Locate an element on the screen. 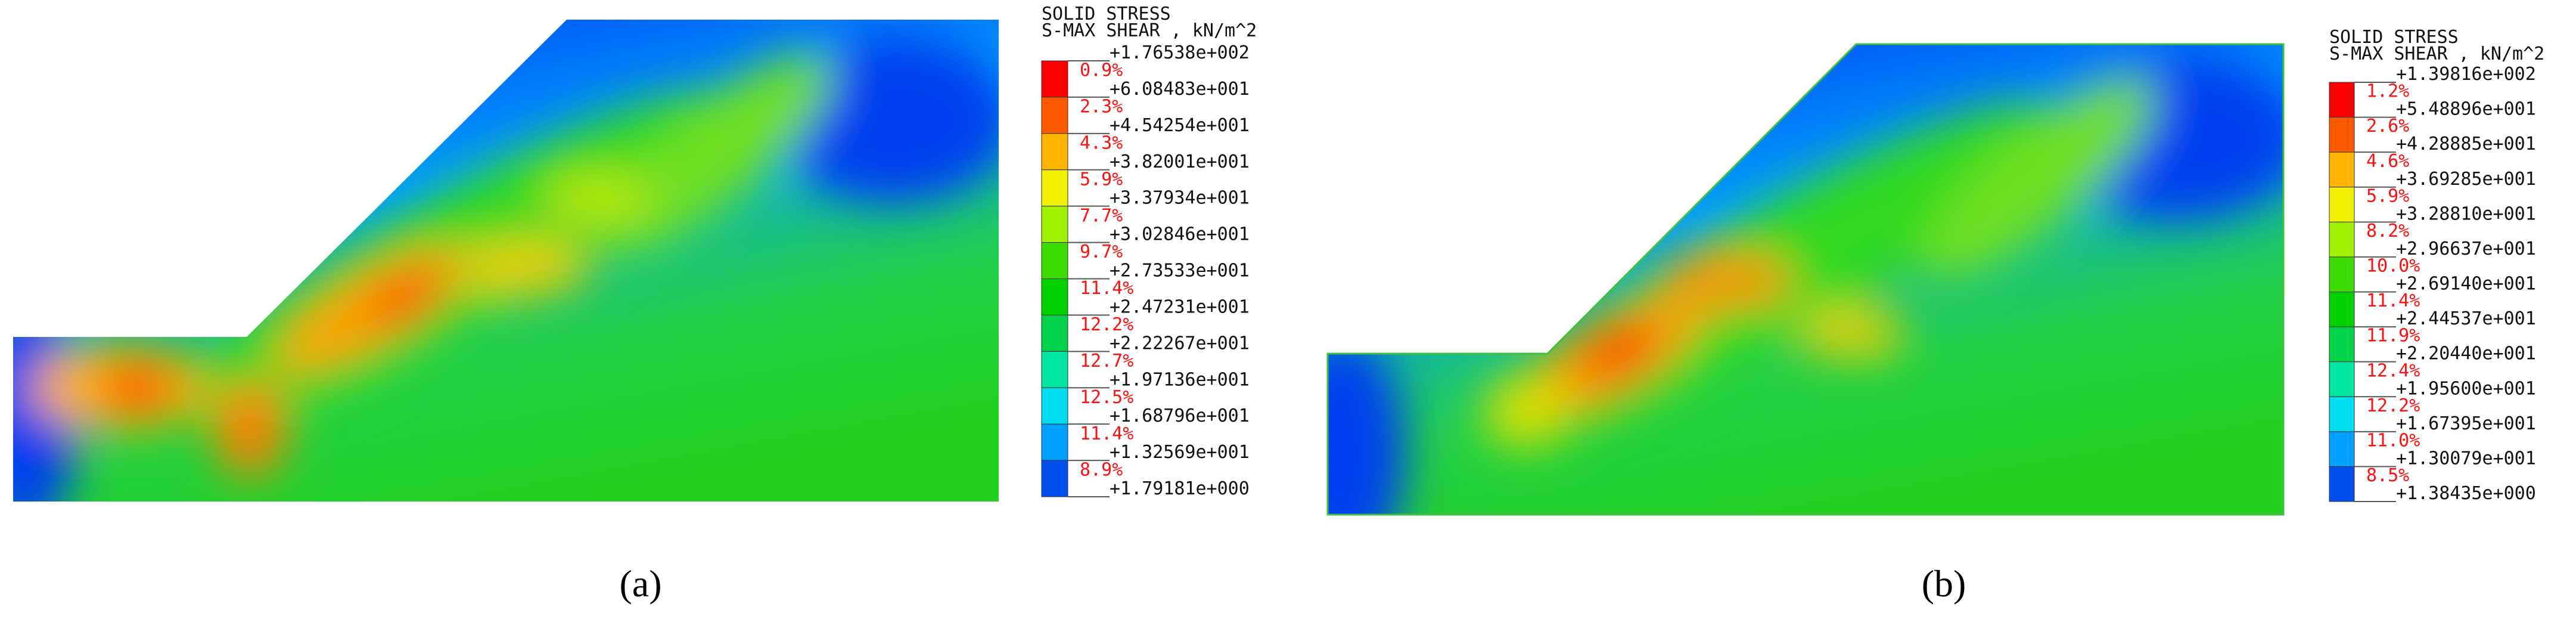  legend-percent: 4.3% is located at coordinates (1101, 142).